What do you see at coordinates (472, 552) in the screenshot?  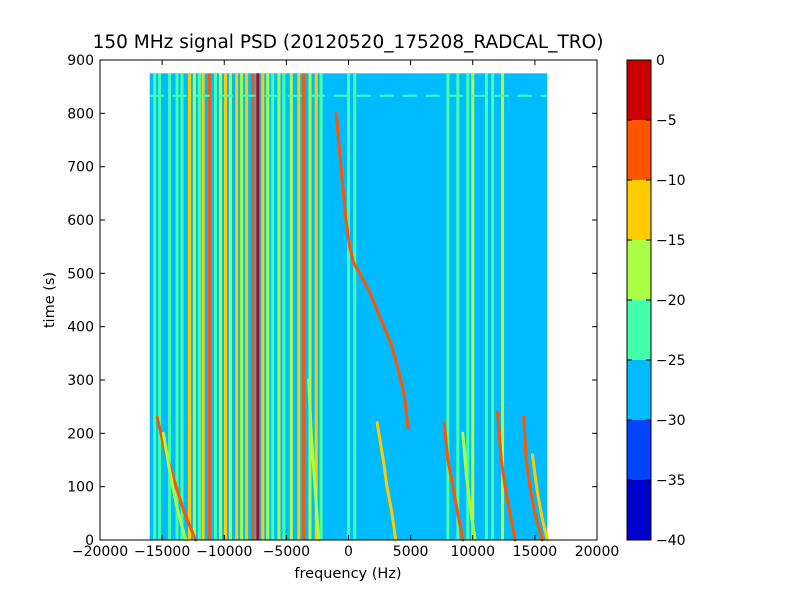 I see `x-tick-label-6: 10000` at bounding box center [472, 552].